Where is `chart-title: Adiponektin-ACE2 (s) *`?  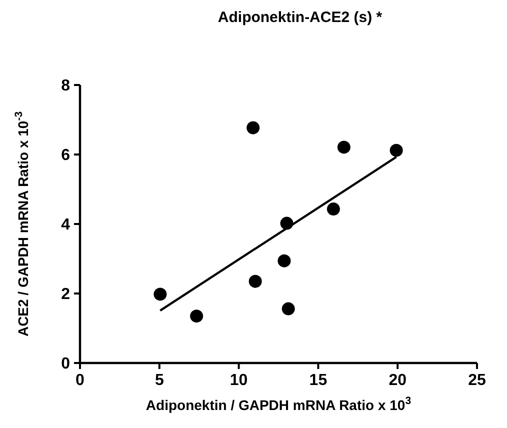
chart-title: Adiponektin-ACE2 (s) * is located at coordinates (300, 17).